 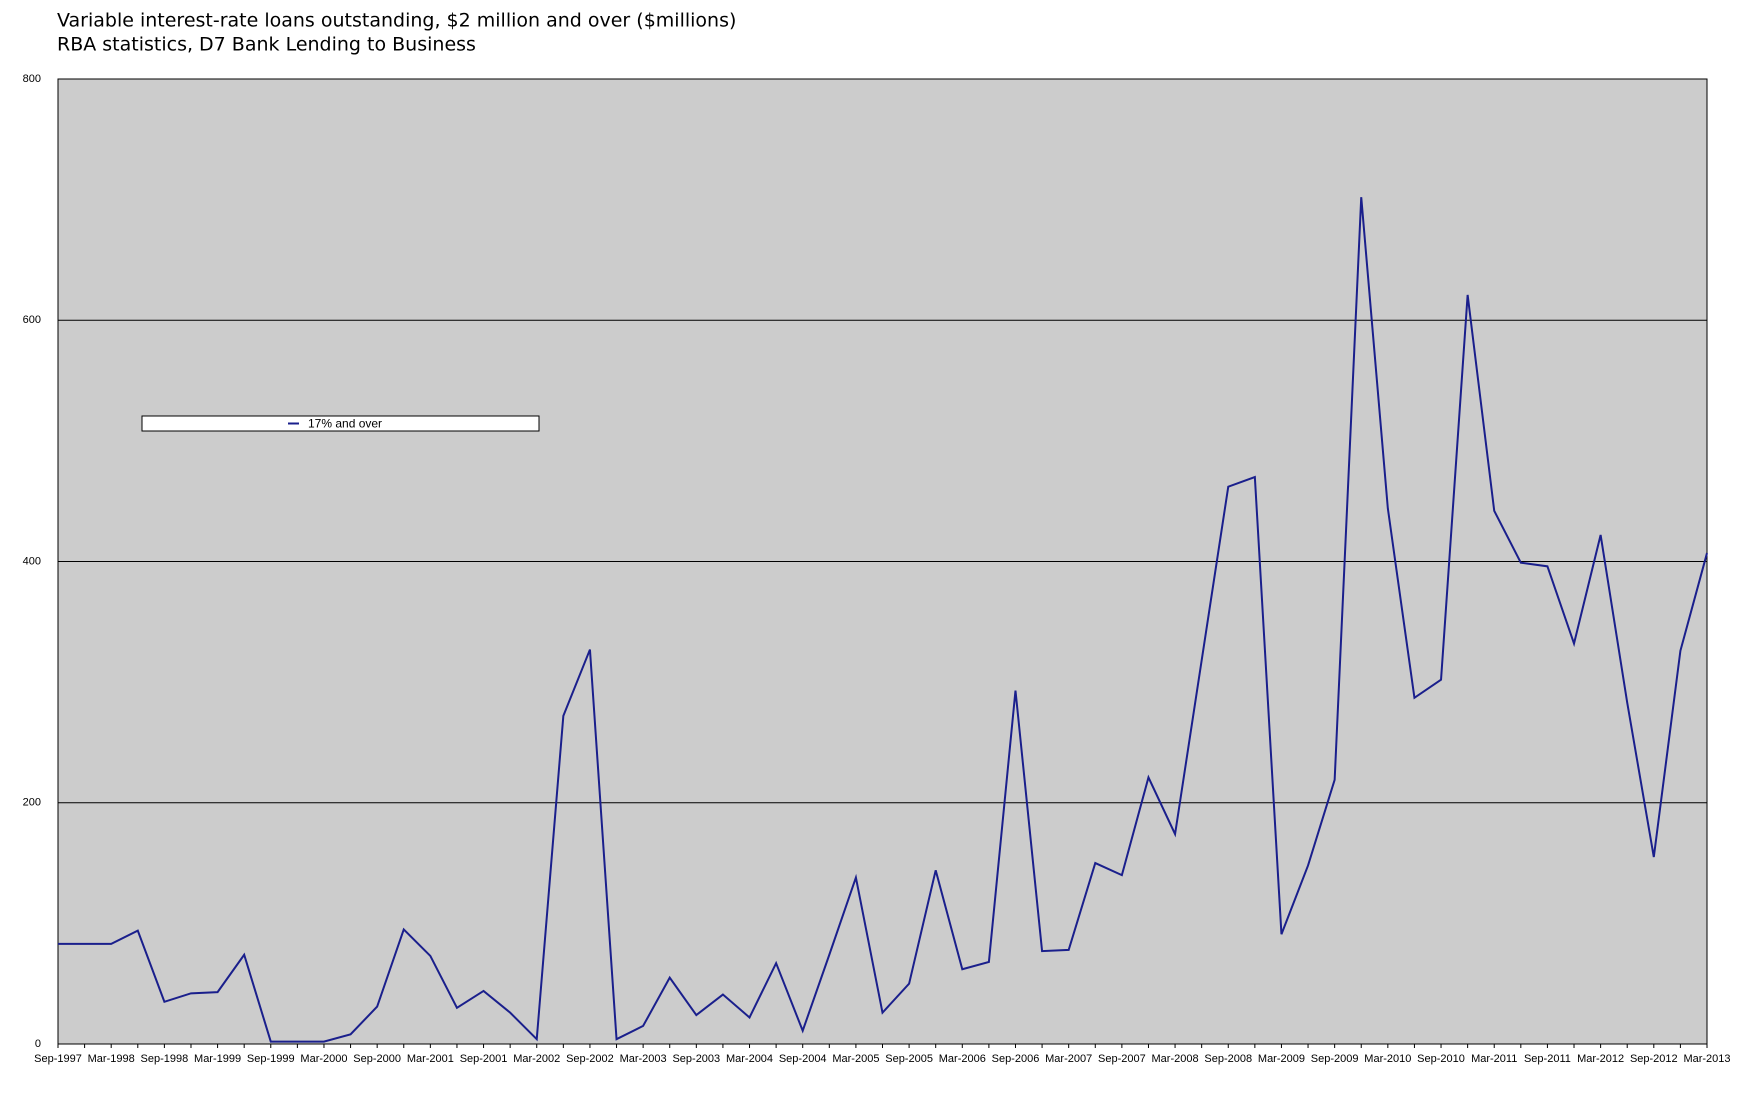 What do you see at coordinates (377, 1059) in the screenshot?
I see `x-tick-label: Sep-2000` at bounding box center [377, 1059].